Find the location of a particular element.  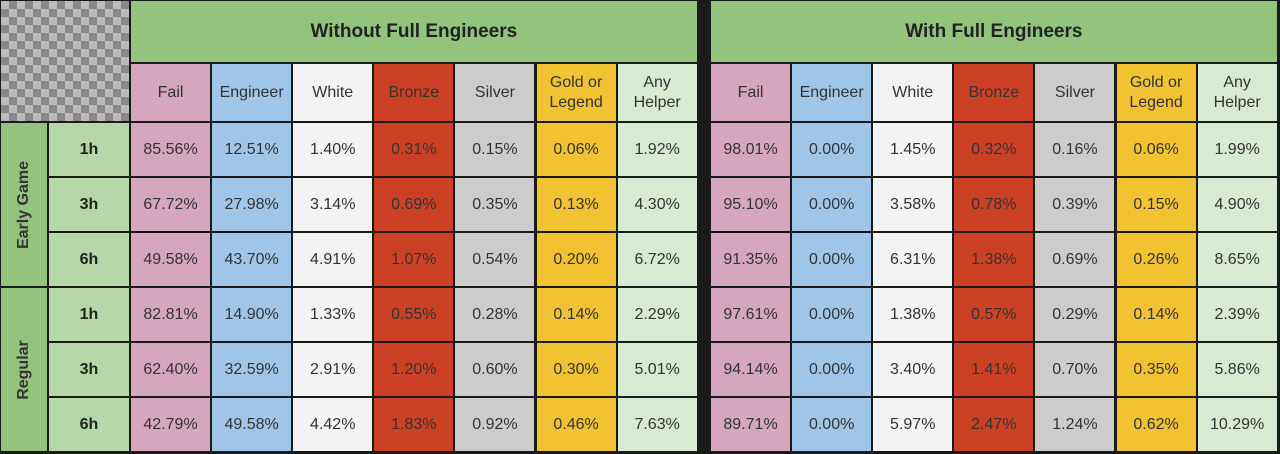

data-cell: 0.46% is located at coordinates (576, 424).